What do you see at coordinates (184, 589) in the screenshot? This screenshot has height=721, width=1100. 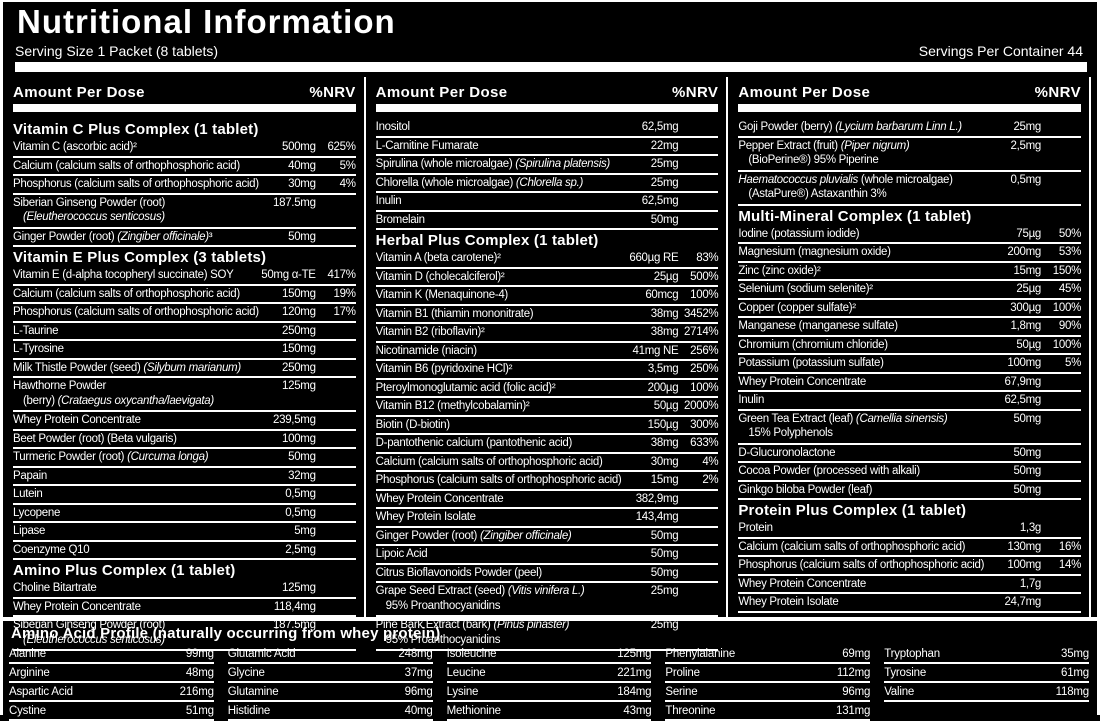 I see `nutrient-row: Choline Bitartrate 125mg` at bounding box center [184, 589].